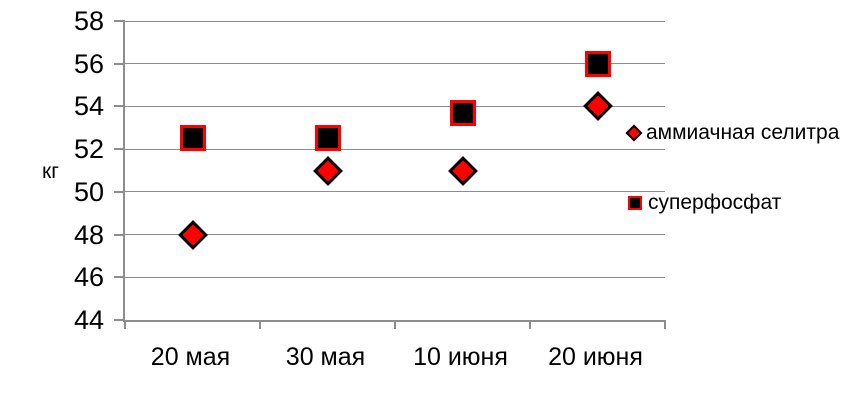  Describe the element at coordinates (635, 203) in the screenshot. I see `square-legend-icon` at that location.